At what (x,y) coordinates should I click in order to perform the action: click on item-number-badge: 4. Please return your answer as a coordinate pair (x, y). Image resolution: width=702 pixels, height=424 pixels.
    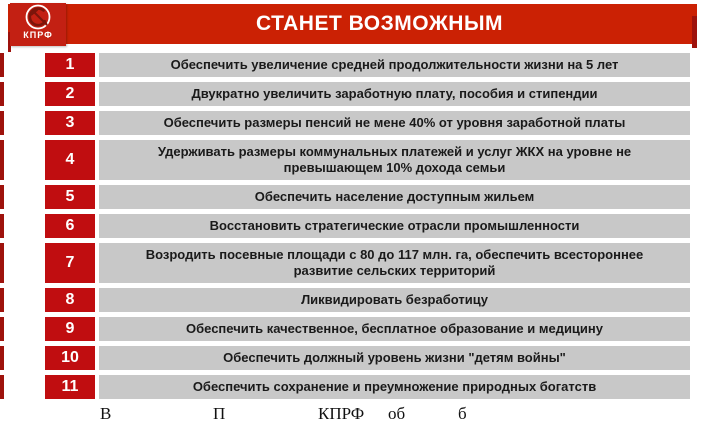
    Looking at the image, I should click on (70, 160).